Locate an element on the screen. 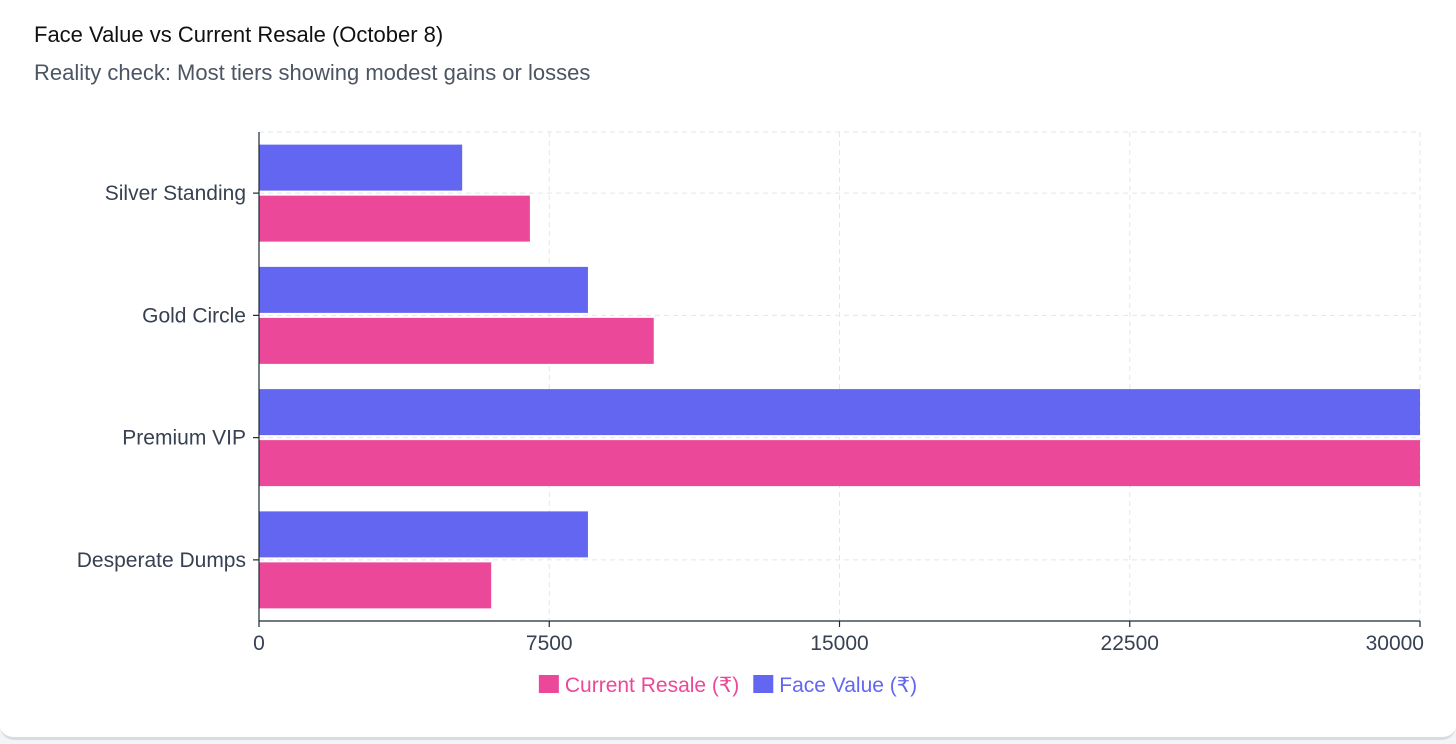  x-tick-label: 7500 is located at coordinates (549, 643).